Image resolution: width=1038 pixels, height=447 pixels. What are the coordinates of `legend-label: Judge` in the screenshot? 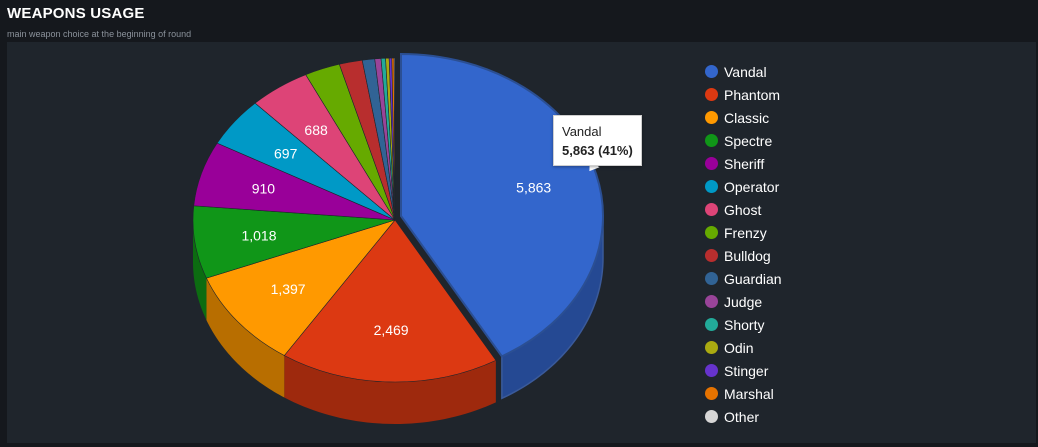 It's located at (743, 301).